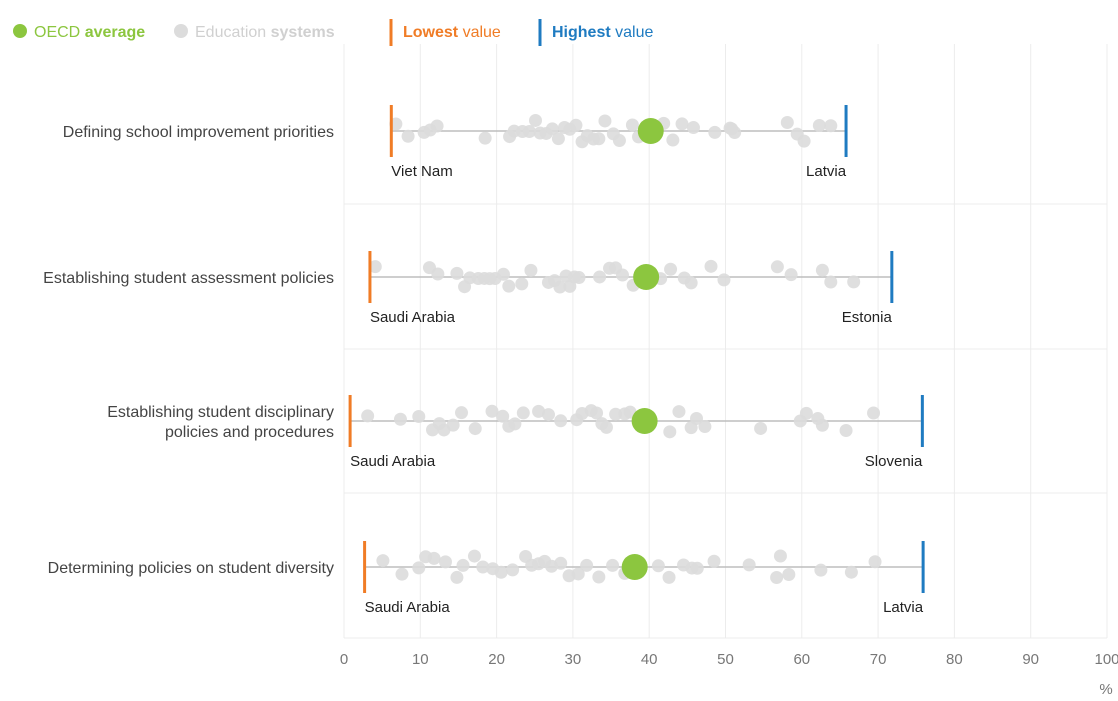 The height and width of the screenshot is (701, 1118). I want to click on x-tick-label: 90, so click(1030, 659).